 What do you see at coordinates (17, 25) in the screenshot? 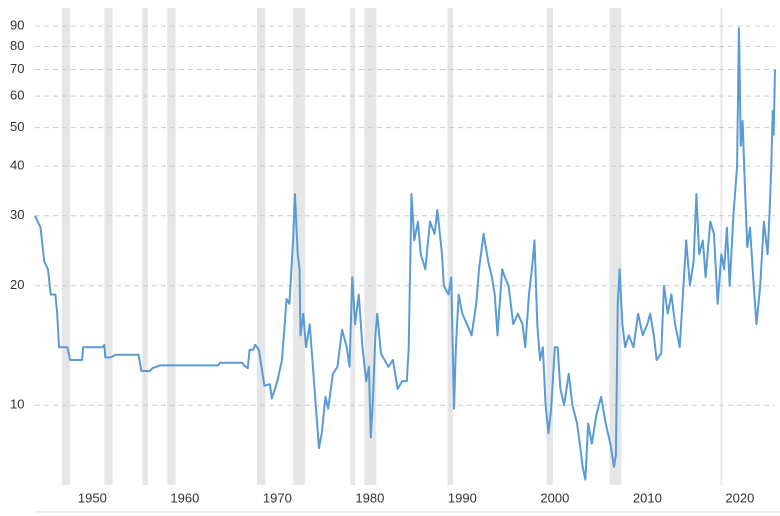
I see `y-tick-label: 90` at bounding box center [17, 25].